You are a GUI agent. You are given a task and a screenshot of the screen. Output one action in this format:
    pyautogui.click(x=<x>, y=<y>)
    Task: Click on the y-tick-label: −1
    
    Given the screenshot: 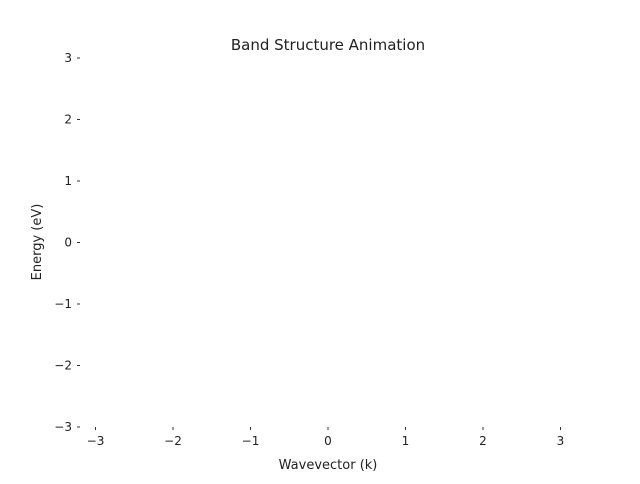 What is the action you would take?
    pyautogui.click(x=63, y=304)
    